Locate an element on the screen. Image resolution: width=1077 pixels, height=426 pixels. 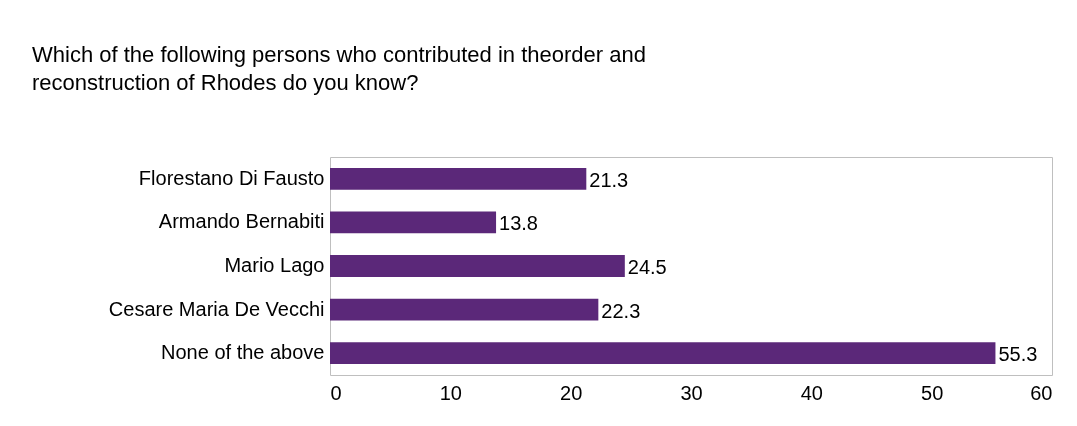
x-tick-label: 20 is located at coordinates (571, 392).